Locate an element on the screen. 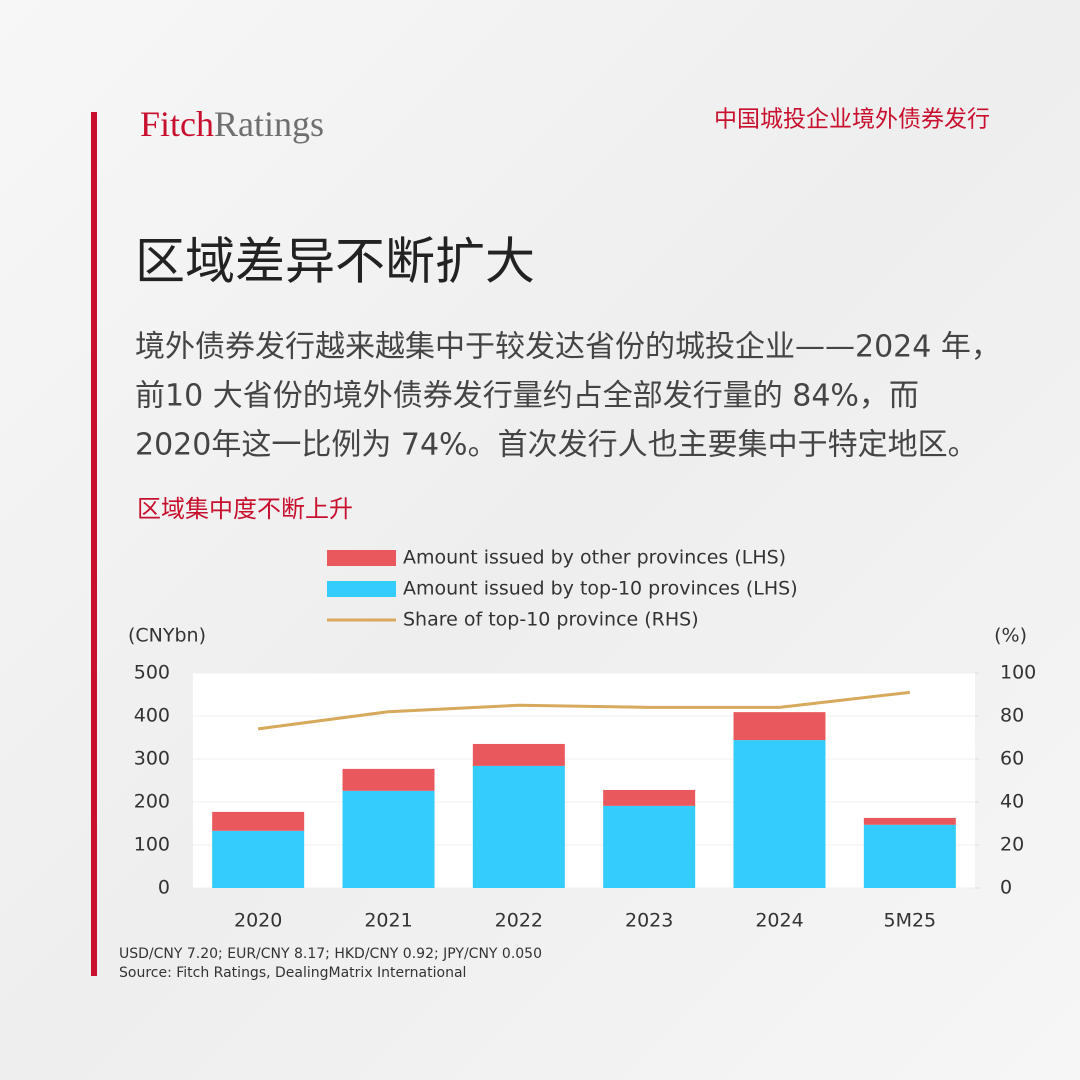 Image resolution: width=1080 pixels, height=1080 pixels. legend-label: Share of top-10 province (RHS) is located at coordinates (551, 620).